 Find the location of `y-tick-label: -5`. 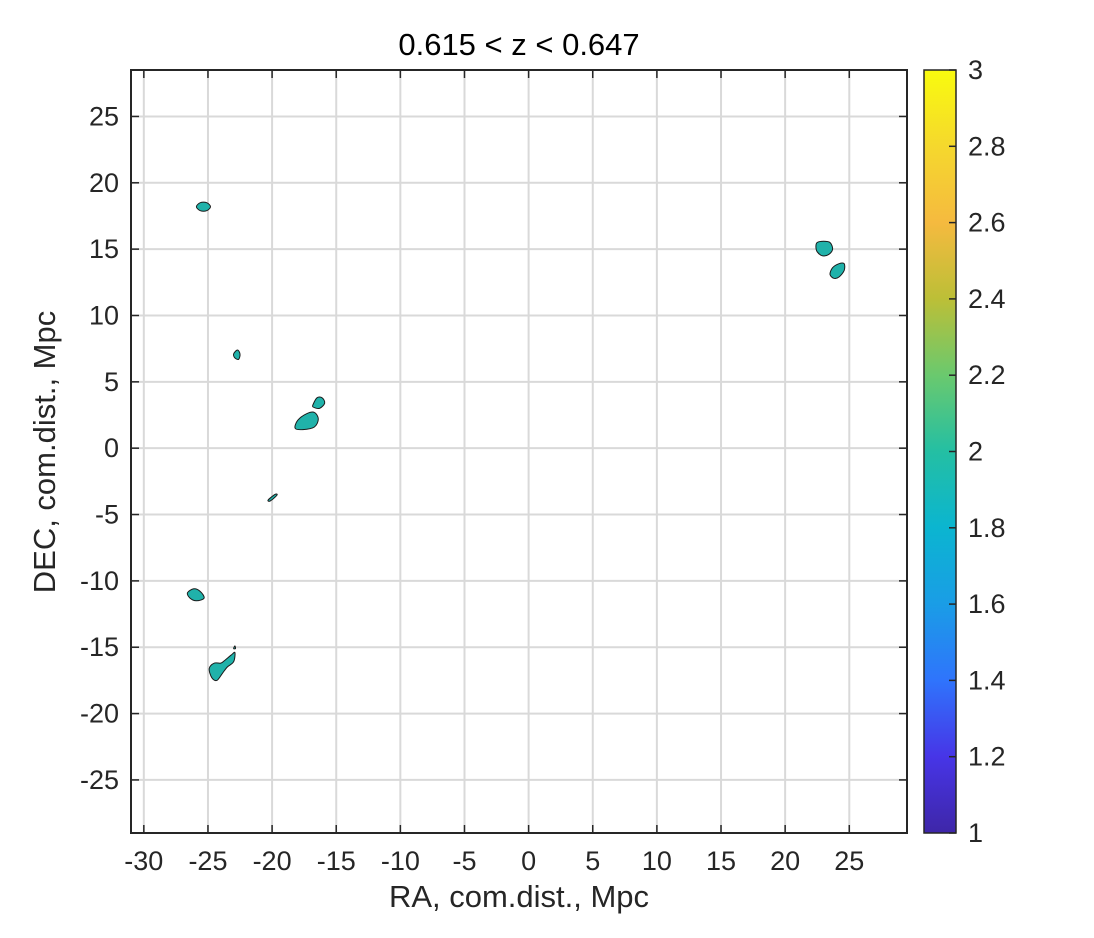

y-tick-label: -5 is located at coordinates (107, 515).